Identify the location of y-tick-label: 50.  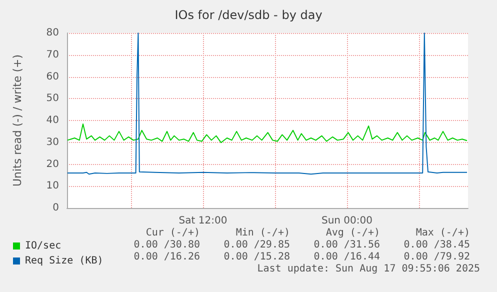
(52, 98).